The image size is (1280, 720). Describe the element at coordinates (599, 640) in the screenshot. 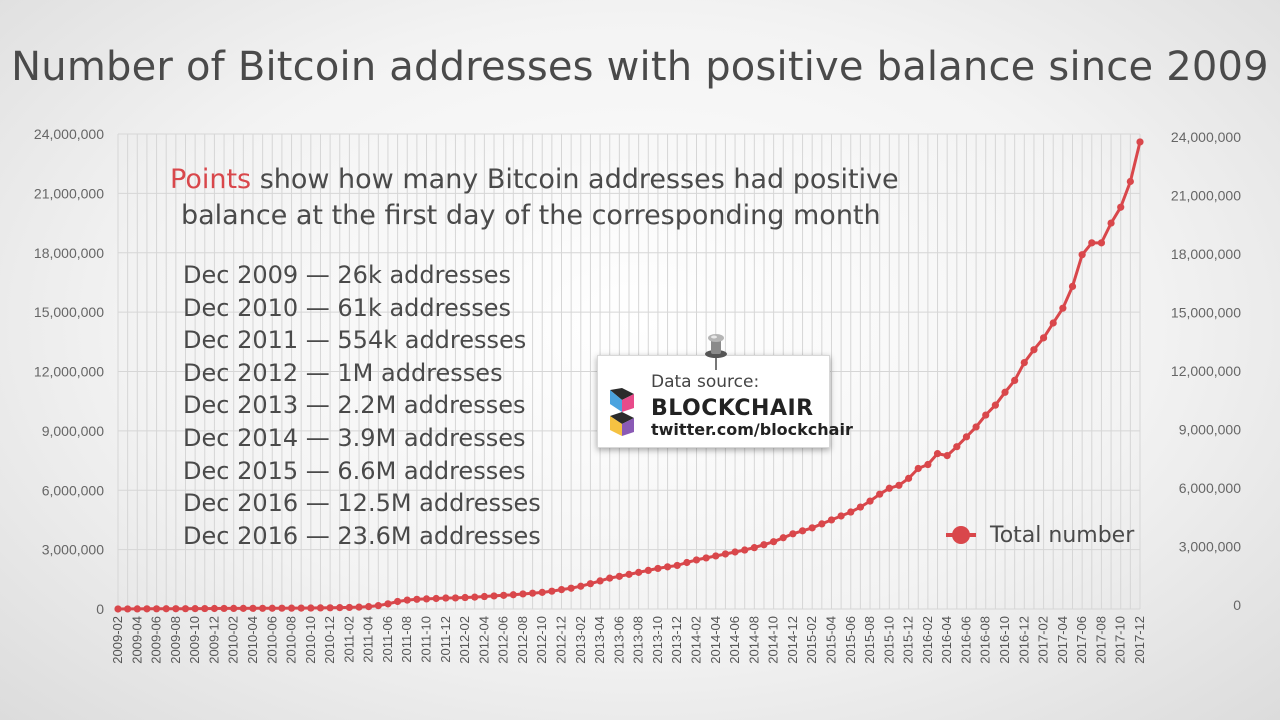

I see `x-tick-label: 2013-04` at that location.